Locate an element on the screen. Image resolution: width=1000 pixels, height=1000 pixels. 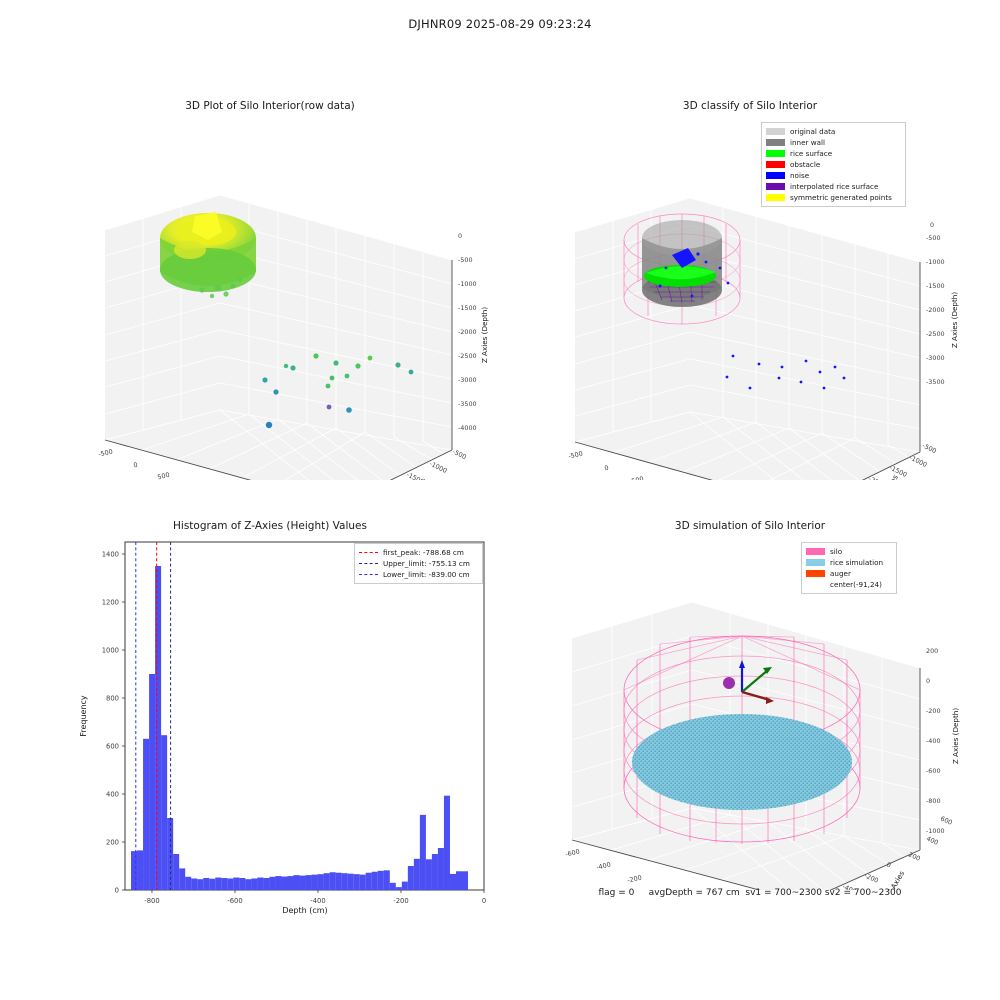
legend-label: original data is located at coordinates (813, 131).